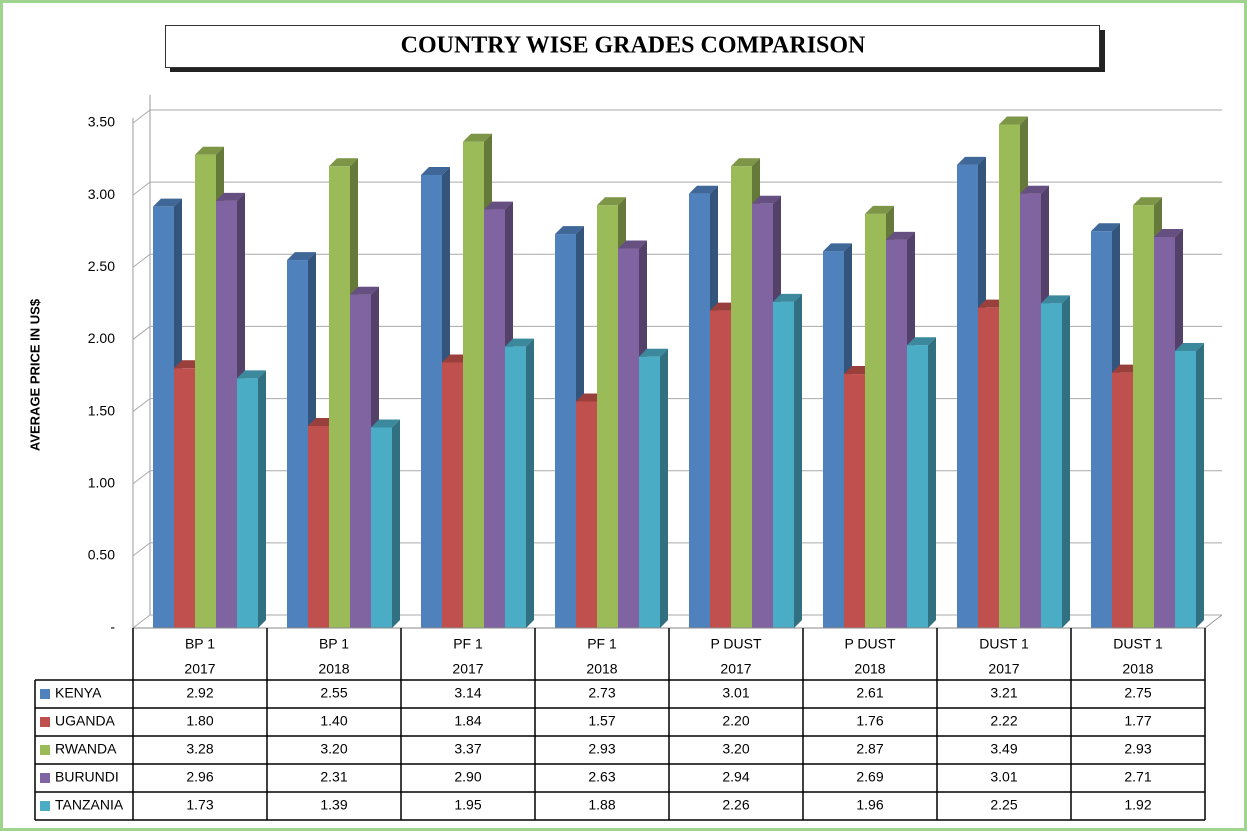  I want to click on y-tick-label: 2.00, so click(101, 338).